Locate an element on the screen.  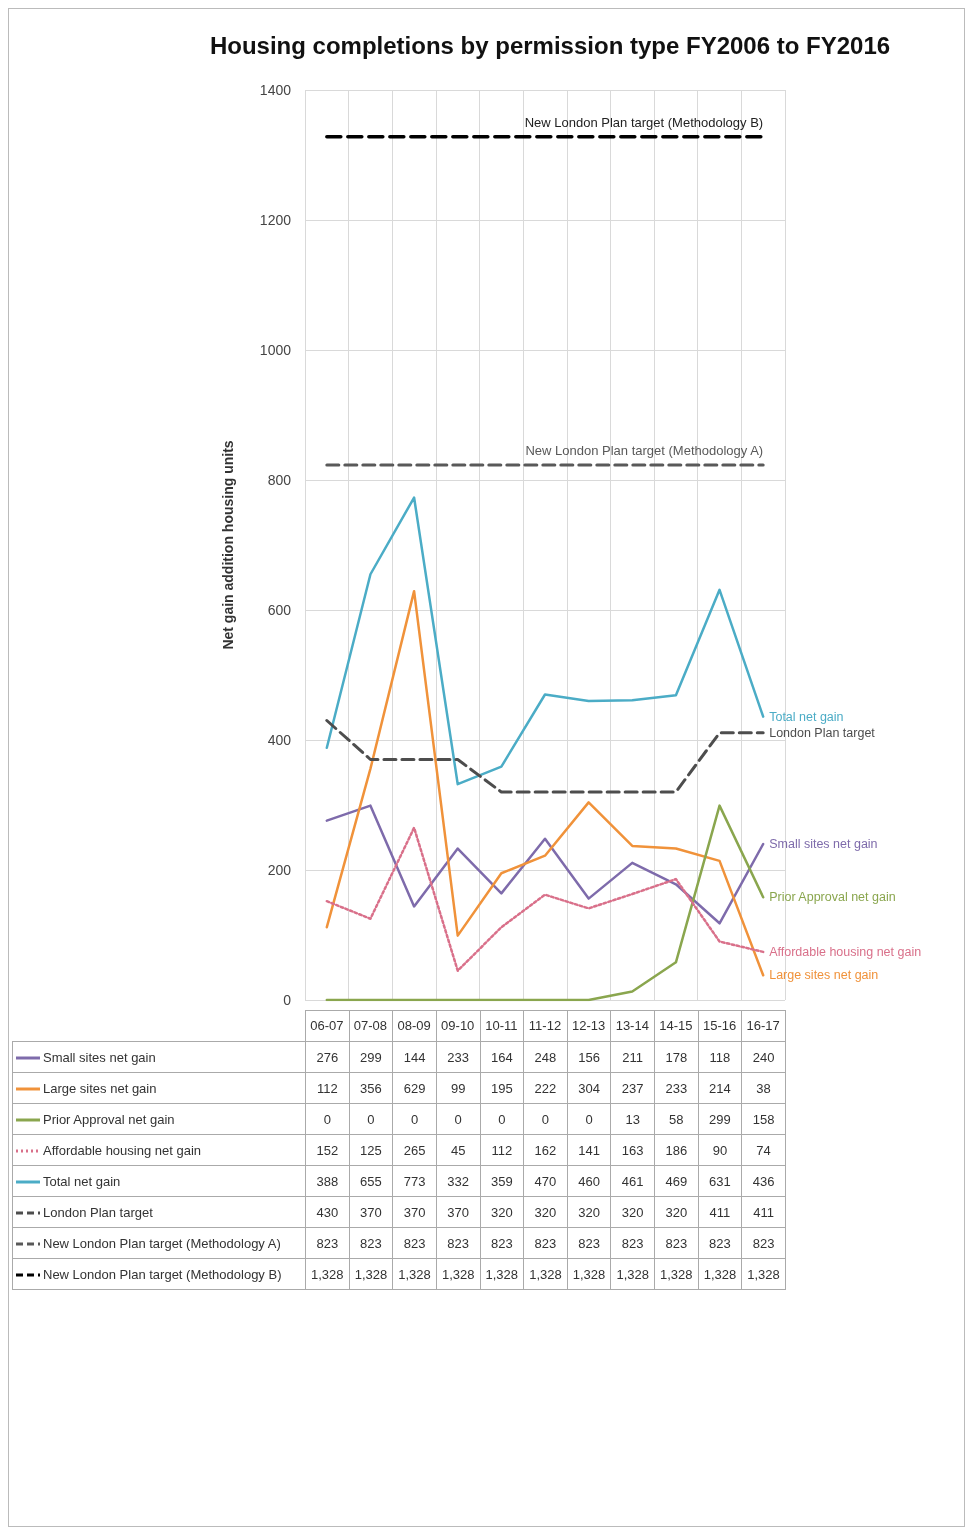
text: Affordable housing net gain is located at coordinates (845, 951).